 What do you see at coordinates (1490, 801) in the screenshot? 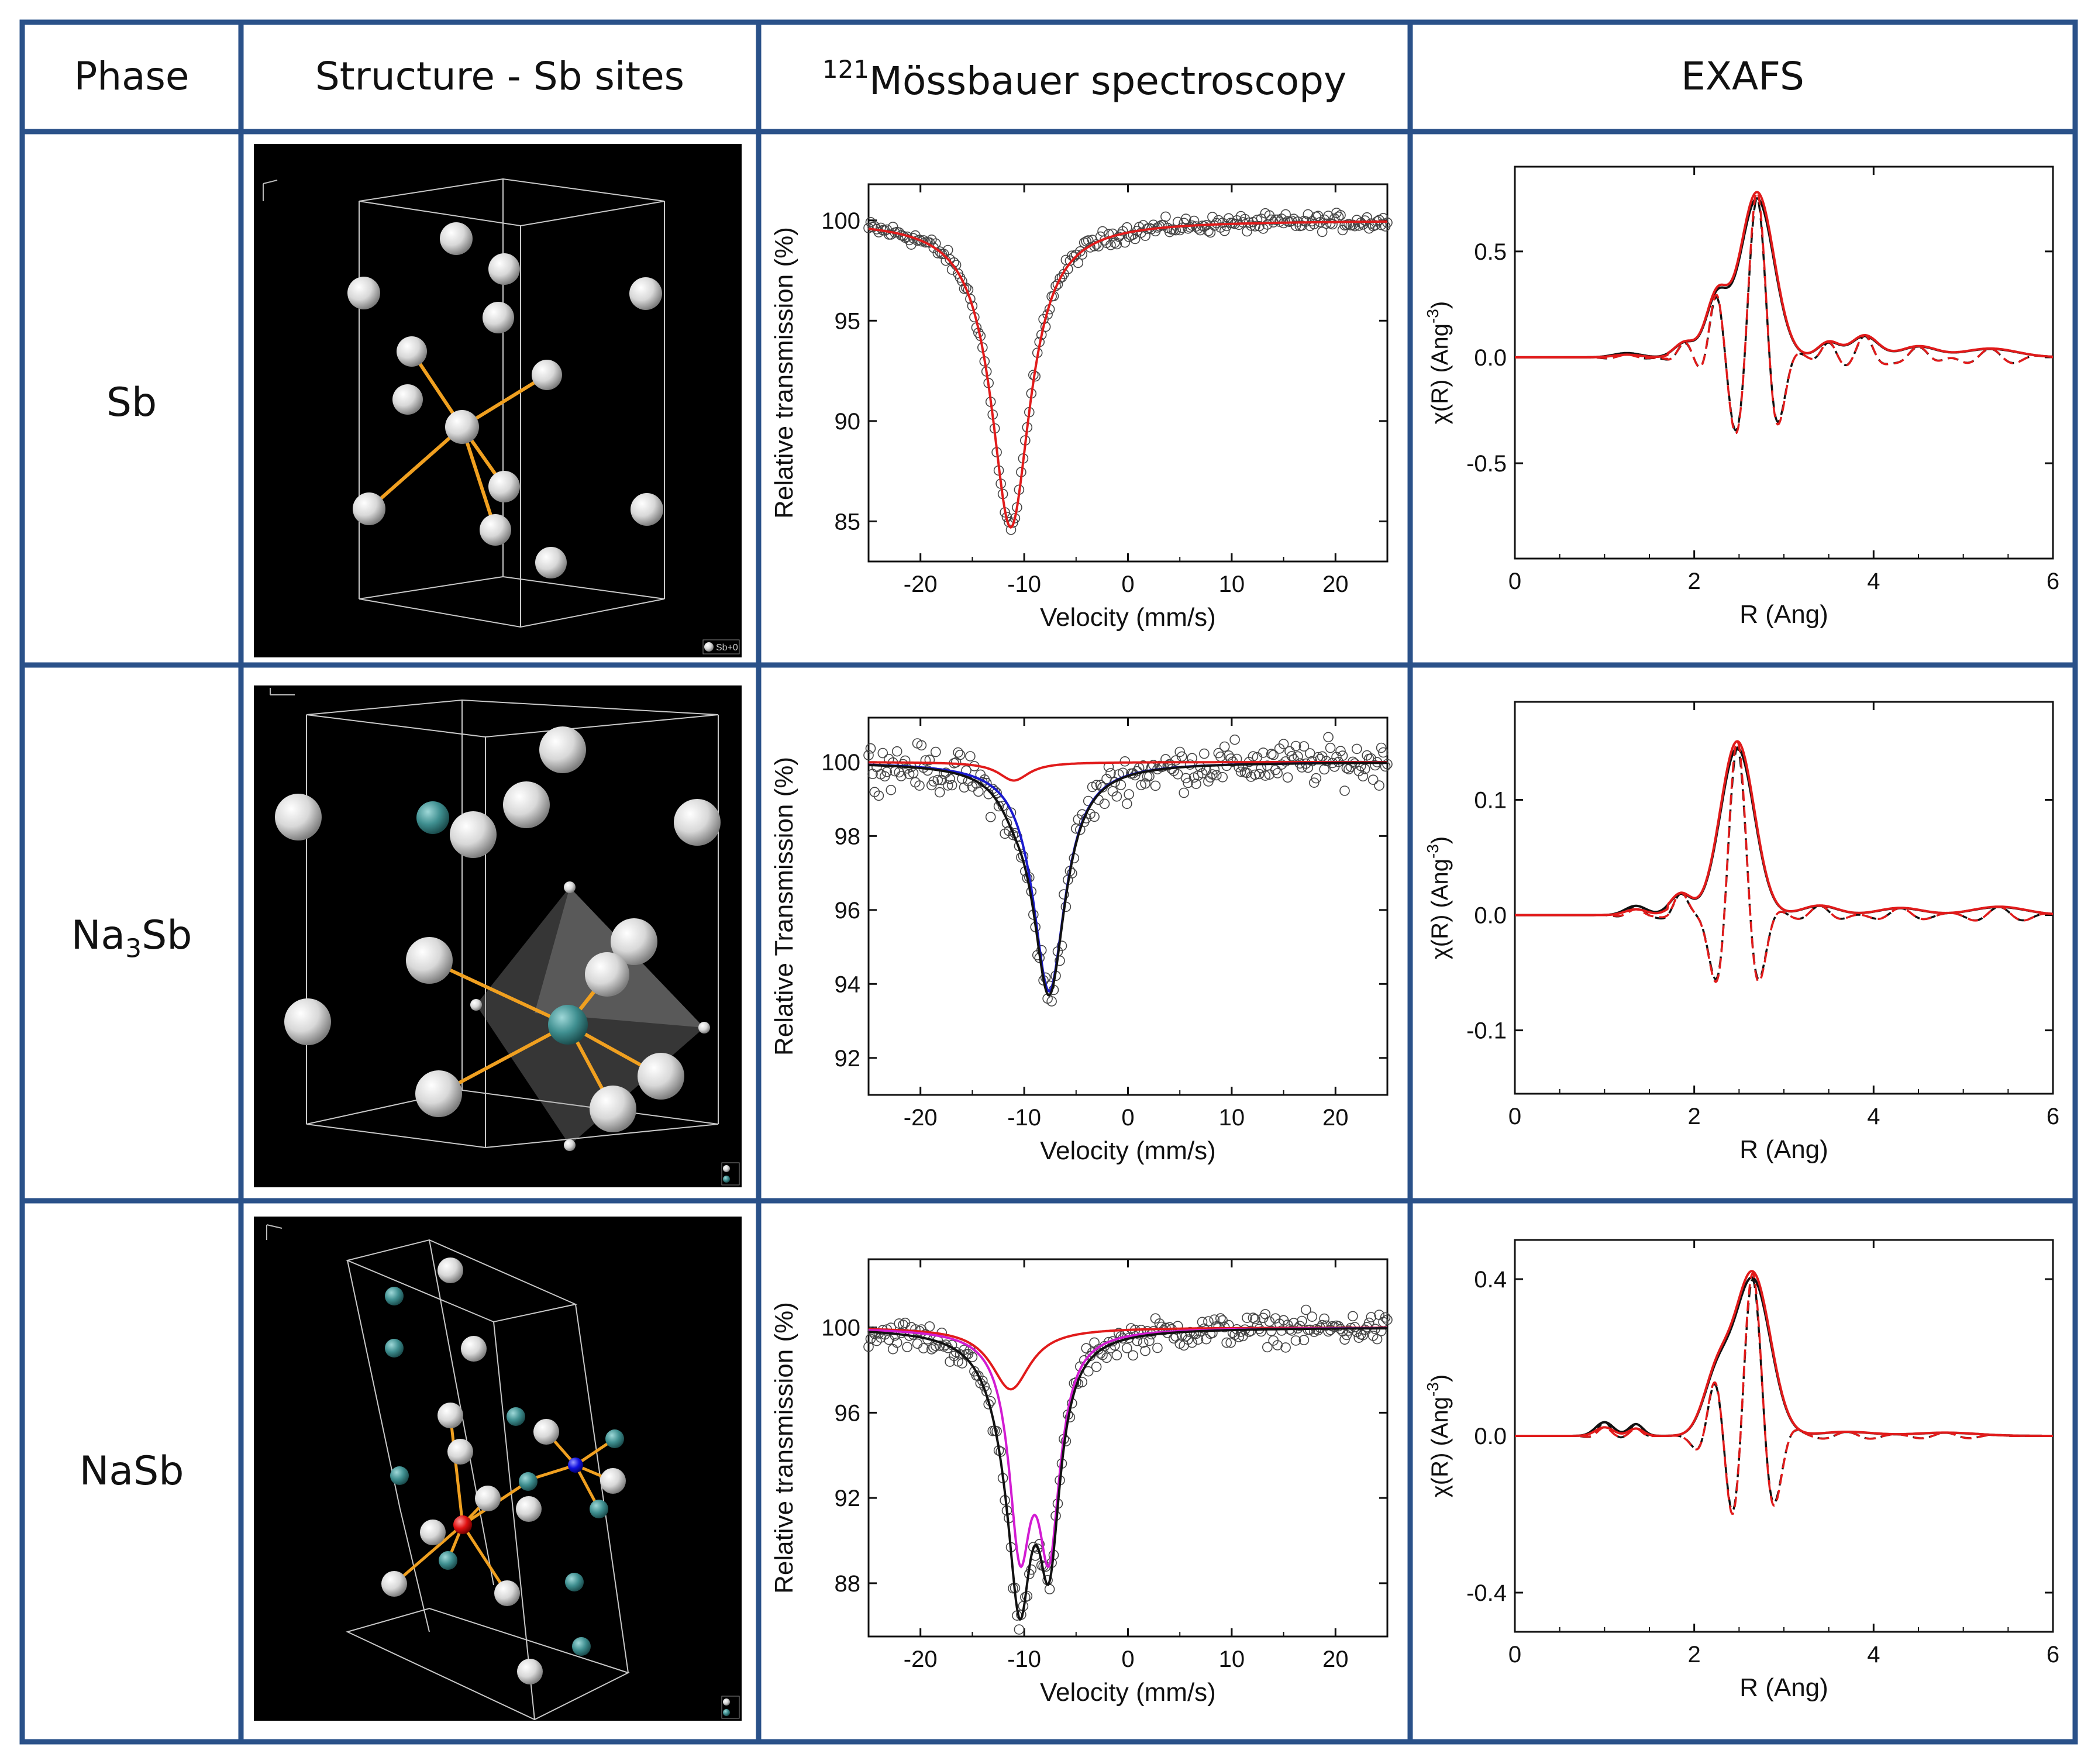
I see `y-tick-label: 0.1` at bounding box center [1490, 801].